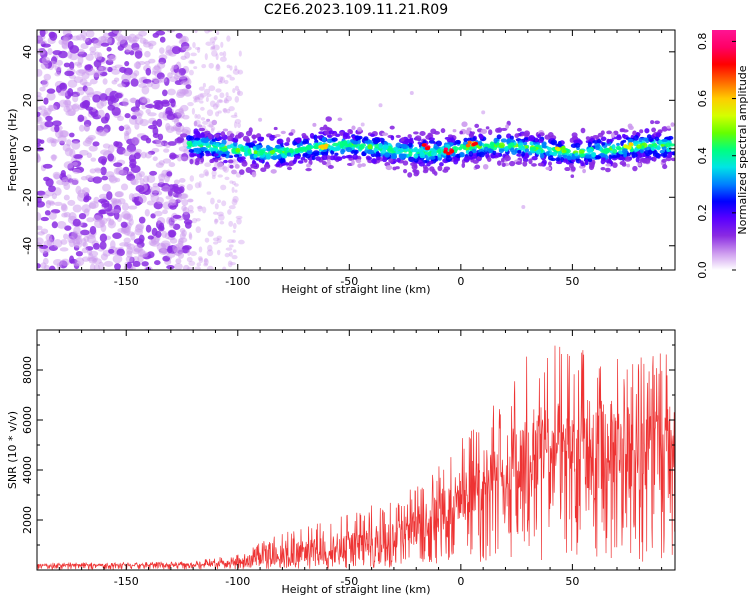 This screenshot has height=600, width=750. Describe the element at coordinates (742, 149) in the screenshot. I see `colorbar-label: Normalized spectral amplitude` at that location.